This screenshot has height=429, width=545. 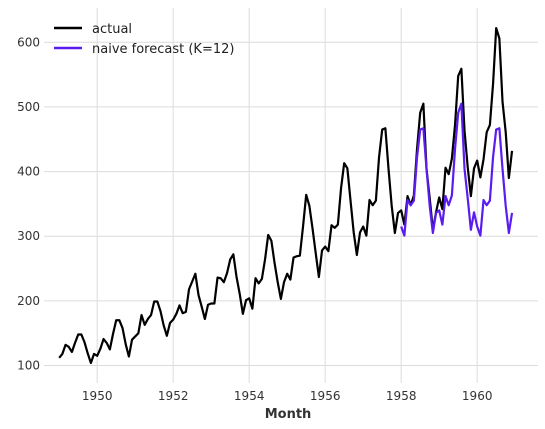 What do you see at coordinates (401, 396) in the screenshot?
I see `x-tick-label: 1958` at bounding box center [401, 396].